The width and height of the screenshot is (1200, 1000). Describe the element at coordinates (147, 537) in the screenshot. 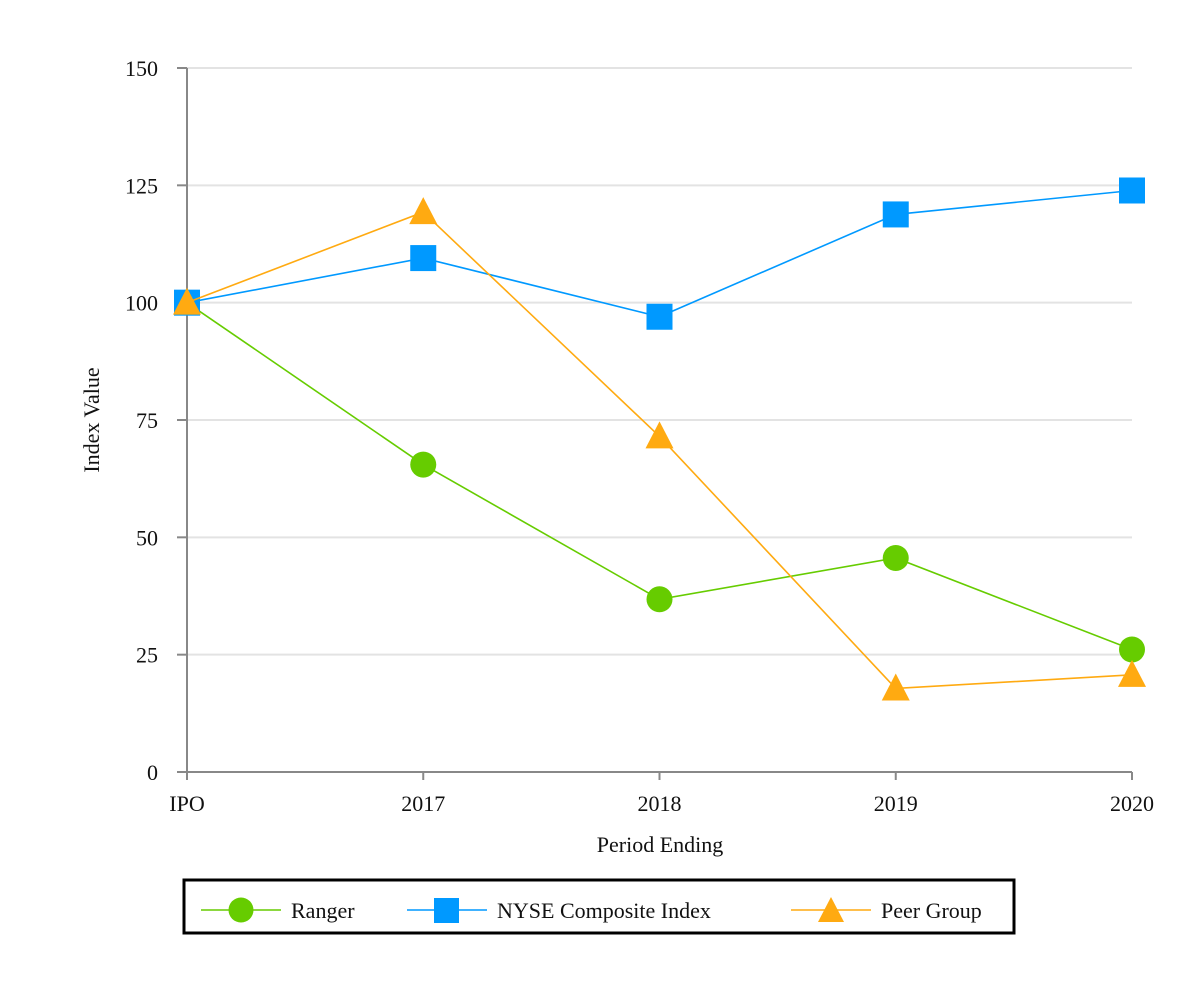

I see `y-tick-label: 50` at that location.